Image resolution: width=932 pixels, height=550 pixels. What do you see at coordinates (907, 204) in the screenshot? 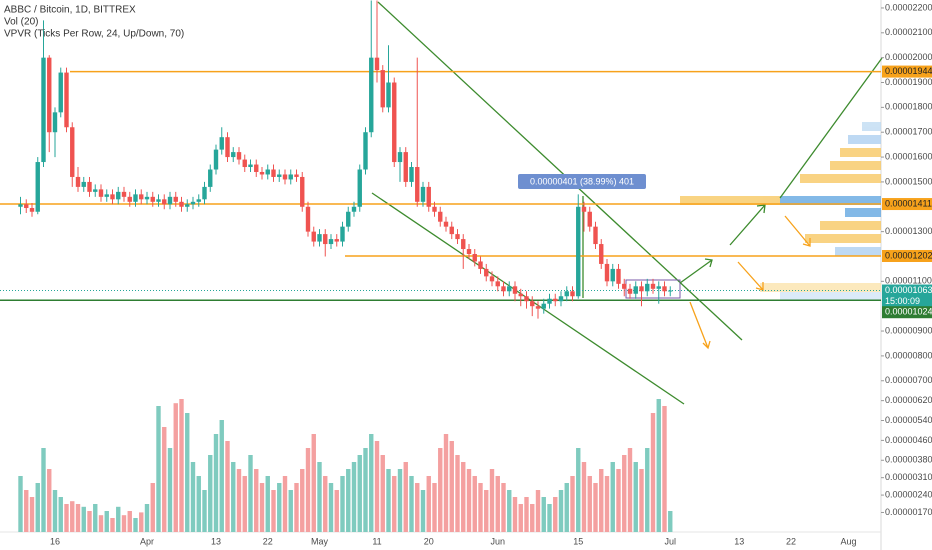
I see `level-tag-bg` at bounding box center [907, 204].